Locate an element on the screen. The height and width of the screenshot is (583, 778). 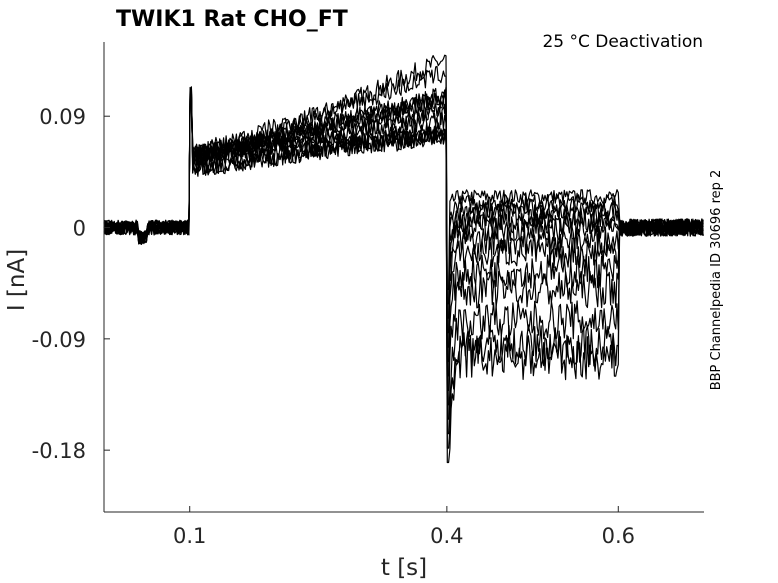
y-tick-label: -0.18 is located at coordinates (59, 451).